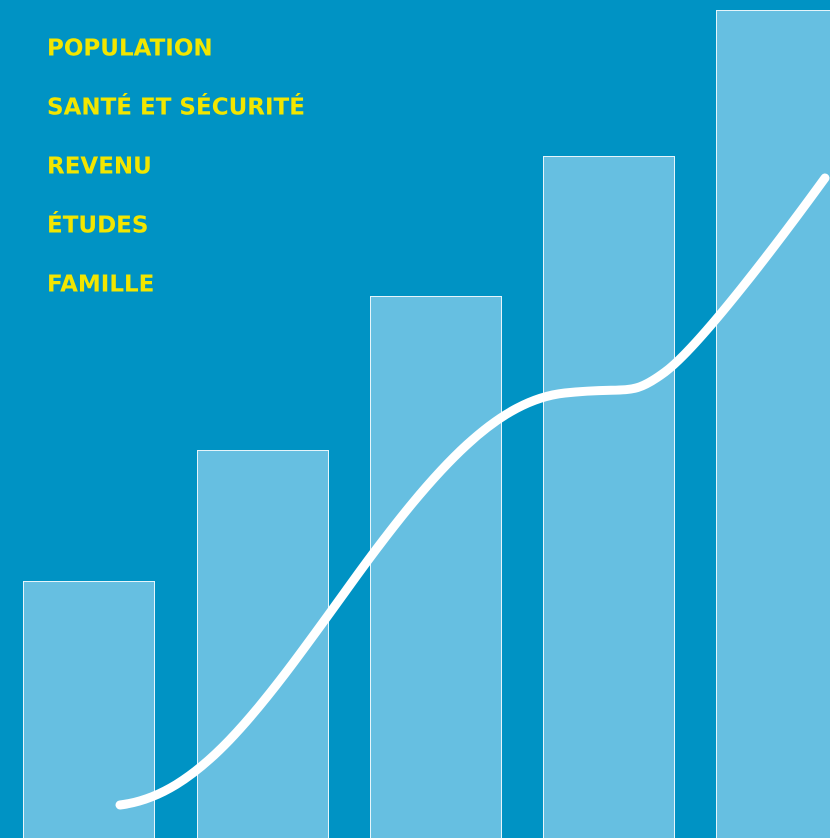 This screenshot has width=830, height=838. Describe the element at coordinates (176, 107) in the screenshot. I see `menu-item: SANTÉ ET SÉCURITÉ` at that location.